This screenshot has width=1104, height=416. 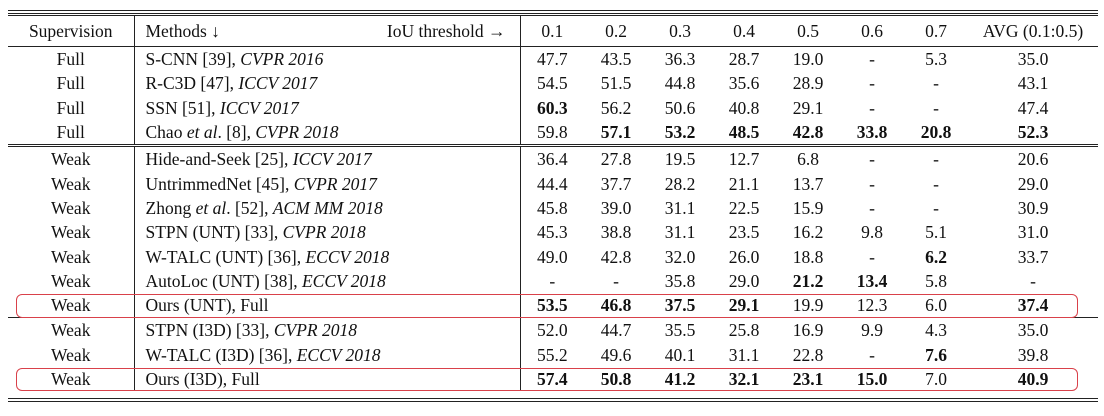 I want to click on avg-cell: 37.4, so click(x=1033, y=305).